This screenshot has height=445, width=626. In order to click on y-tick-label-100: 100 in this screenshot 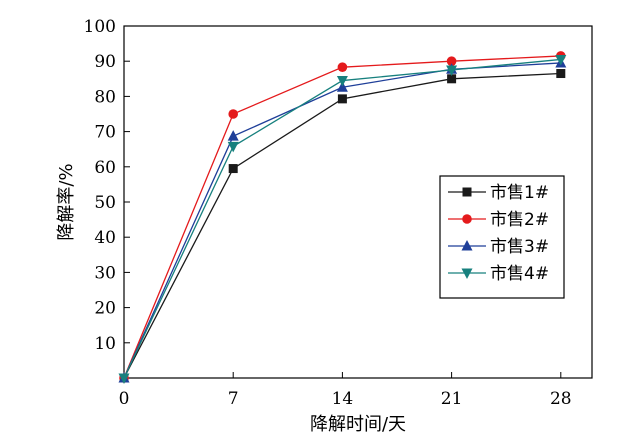, I will do `click(100, 27)`.